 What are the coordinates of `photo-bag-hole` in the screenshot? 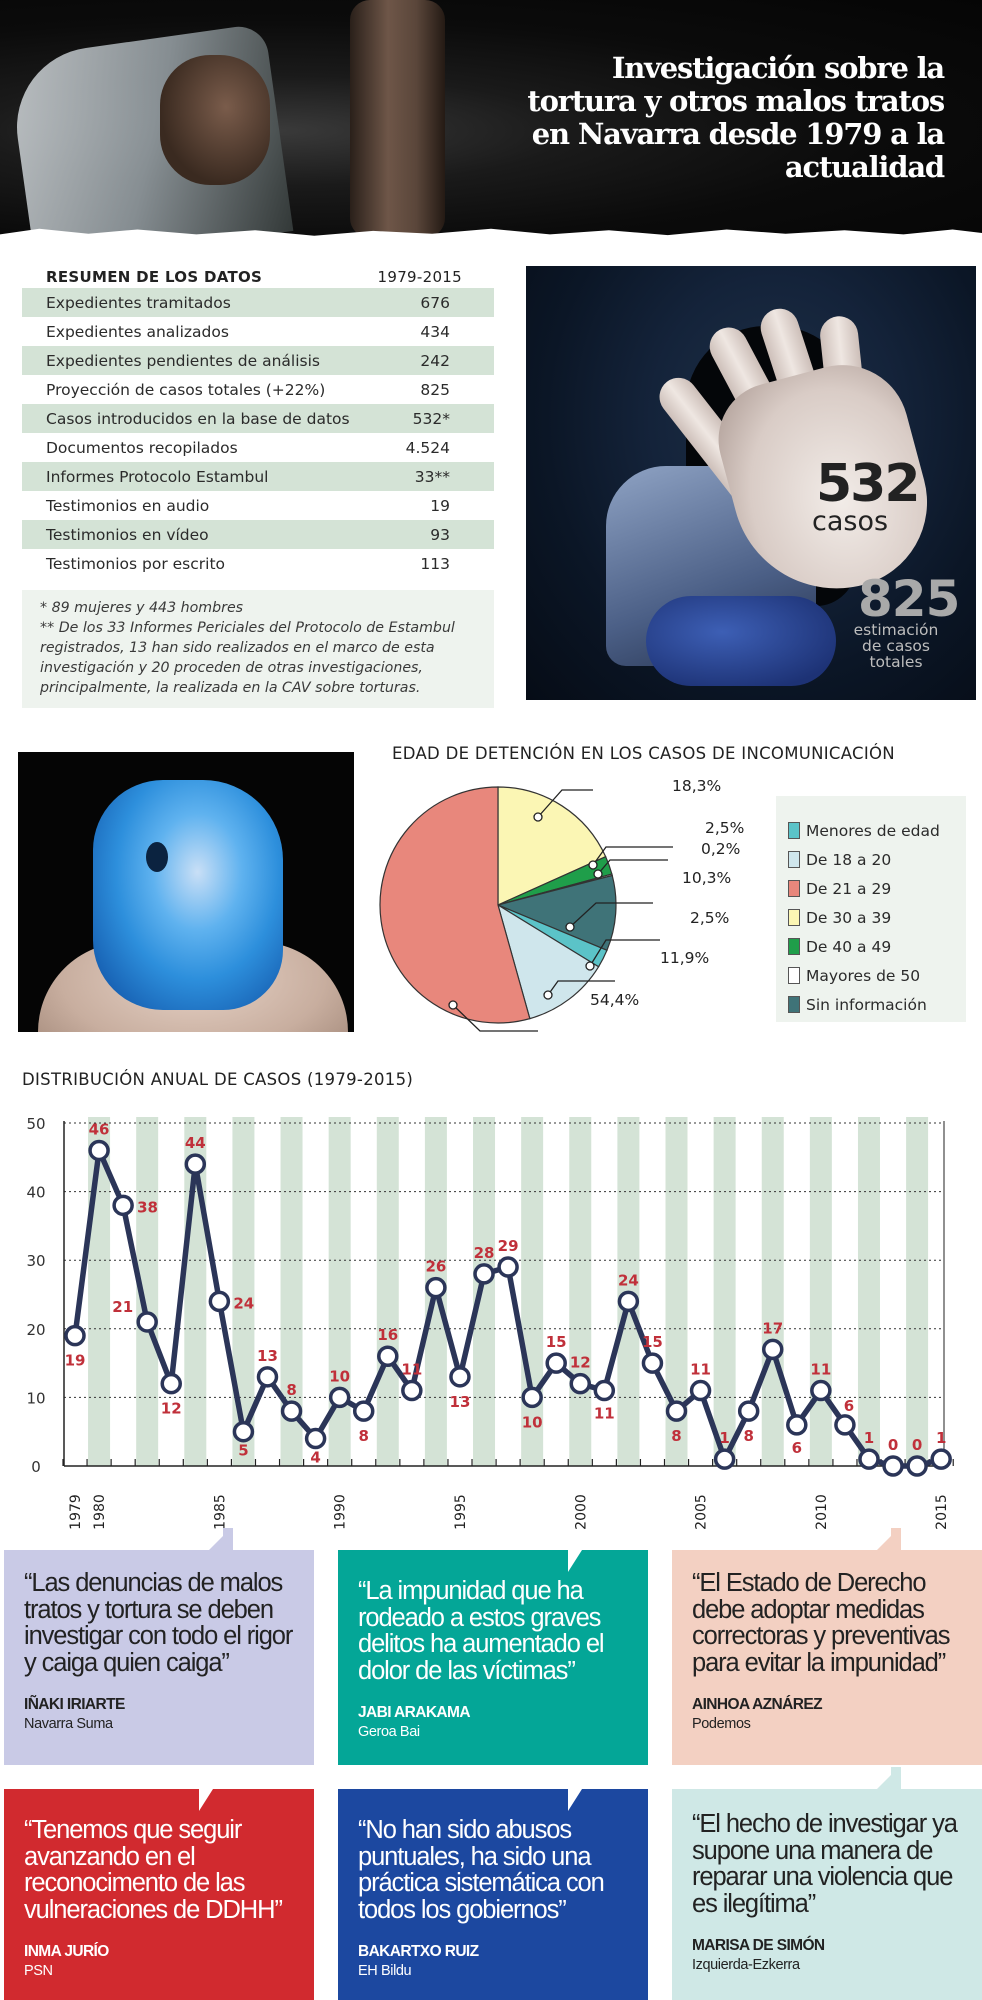 It's located at (157, 857).